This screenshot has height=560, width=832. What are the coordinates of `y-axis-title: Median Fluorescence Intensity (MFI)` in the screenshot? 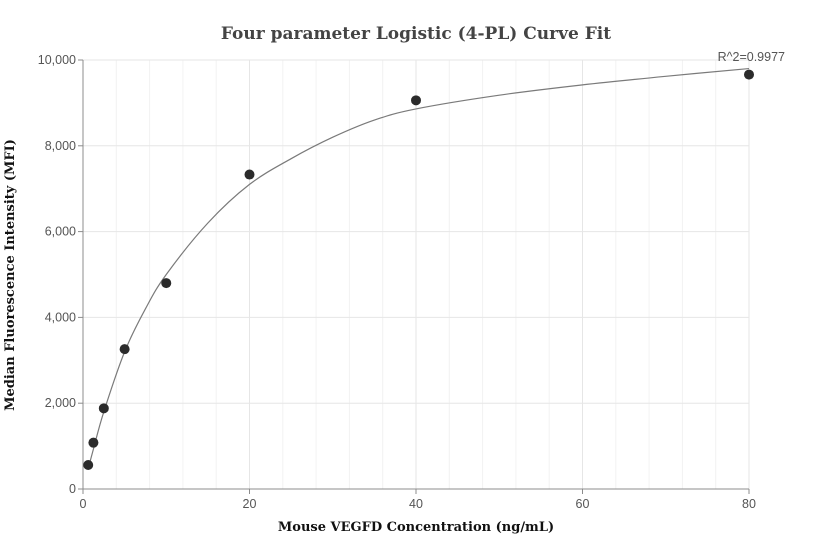 It's located at (10, 275).